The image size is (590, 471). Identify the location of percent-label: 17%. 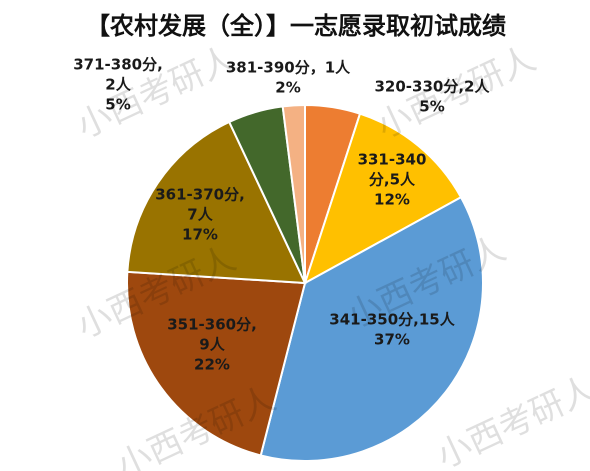
(200, 235).